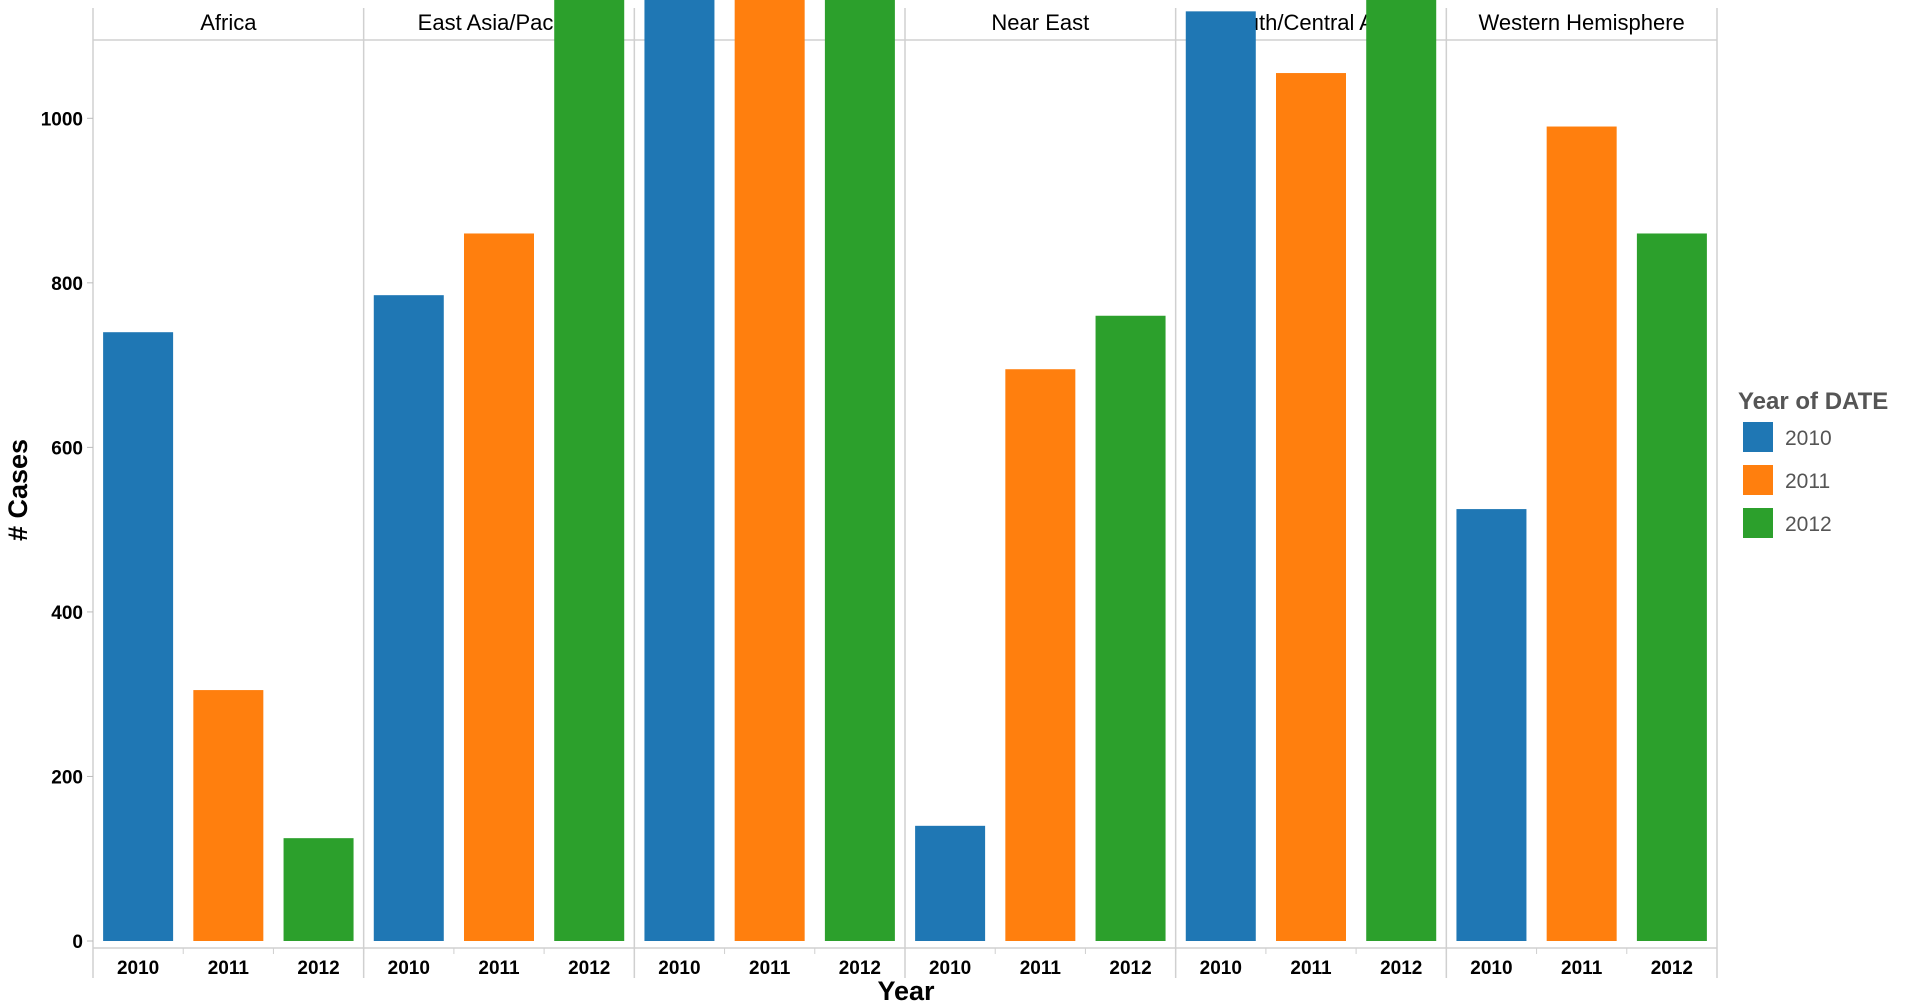  Describe the element at coordinates (1813, 401) in the screenshot. I see `legend-title: Year of DATE` at that location.